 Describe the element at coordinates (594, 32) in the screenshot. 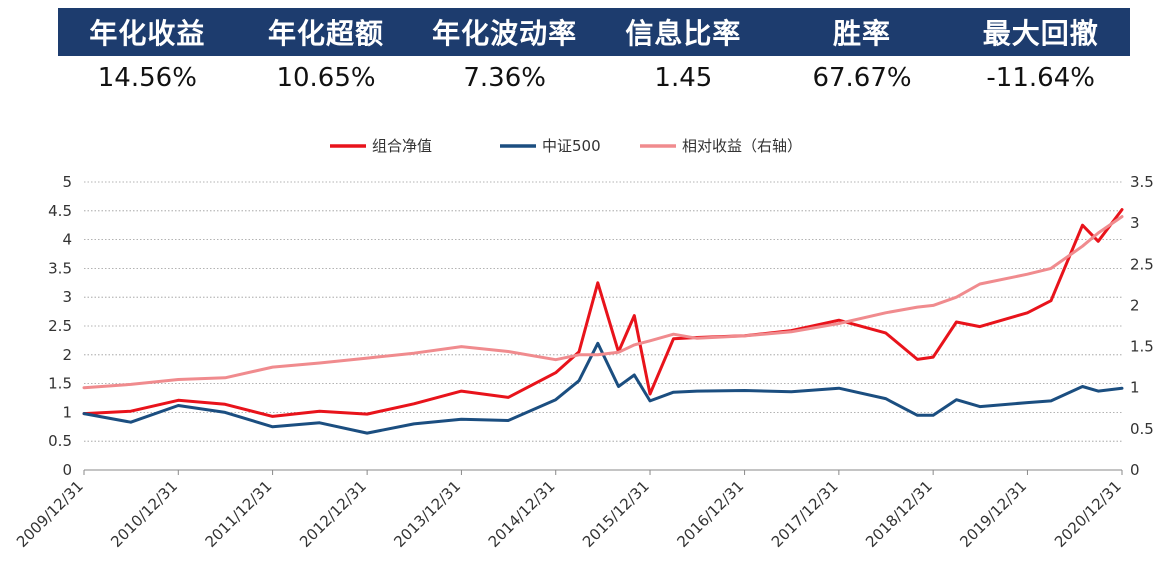

I see `stats-header-row: 年化收益 年化超额 年化波动率 信息比率 胜率 最大回撤` at that location.